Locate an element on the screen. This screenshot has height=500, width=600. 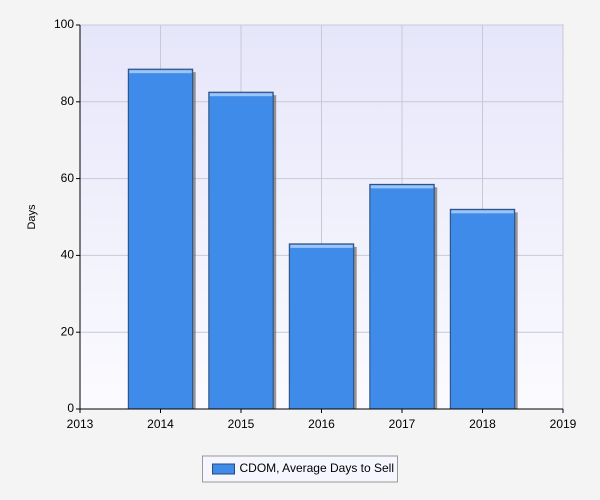
y-tick-label: 0 is located at coordinates (70, 408).